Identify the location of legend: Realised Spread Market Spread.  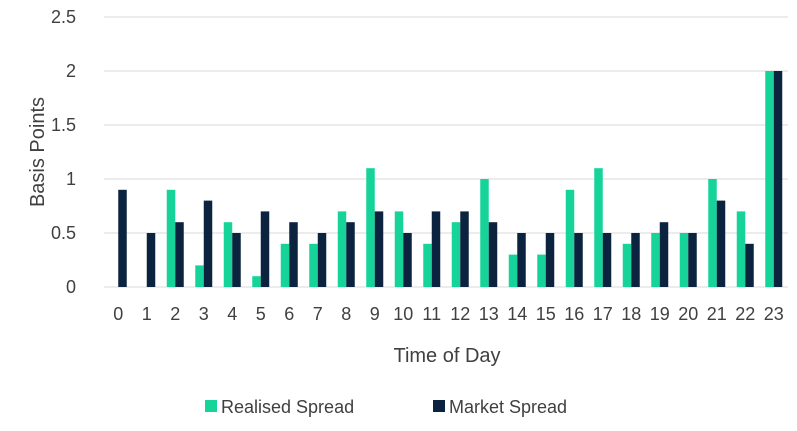
(386, 407).